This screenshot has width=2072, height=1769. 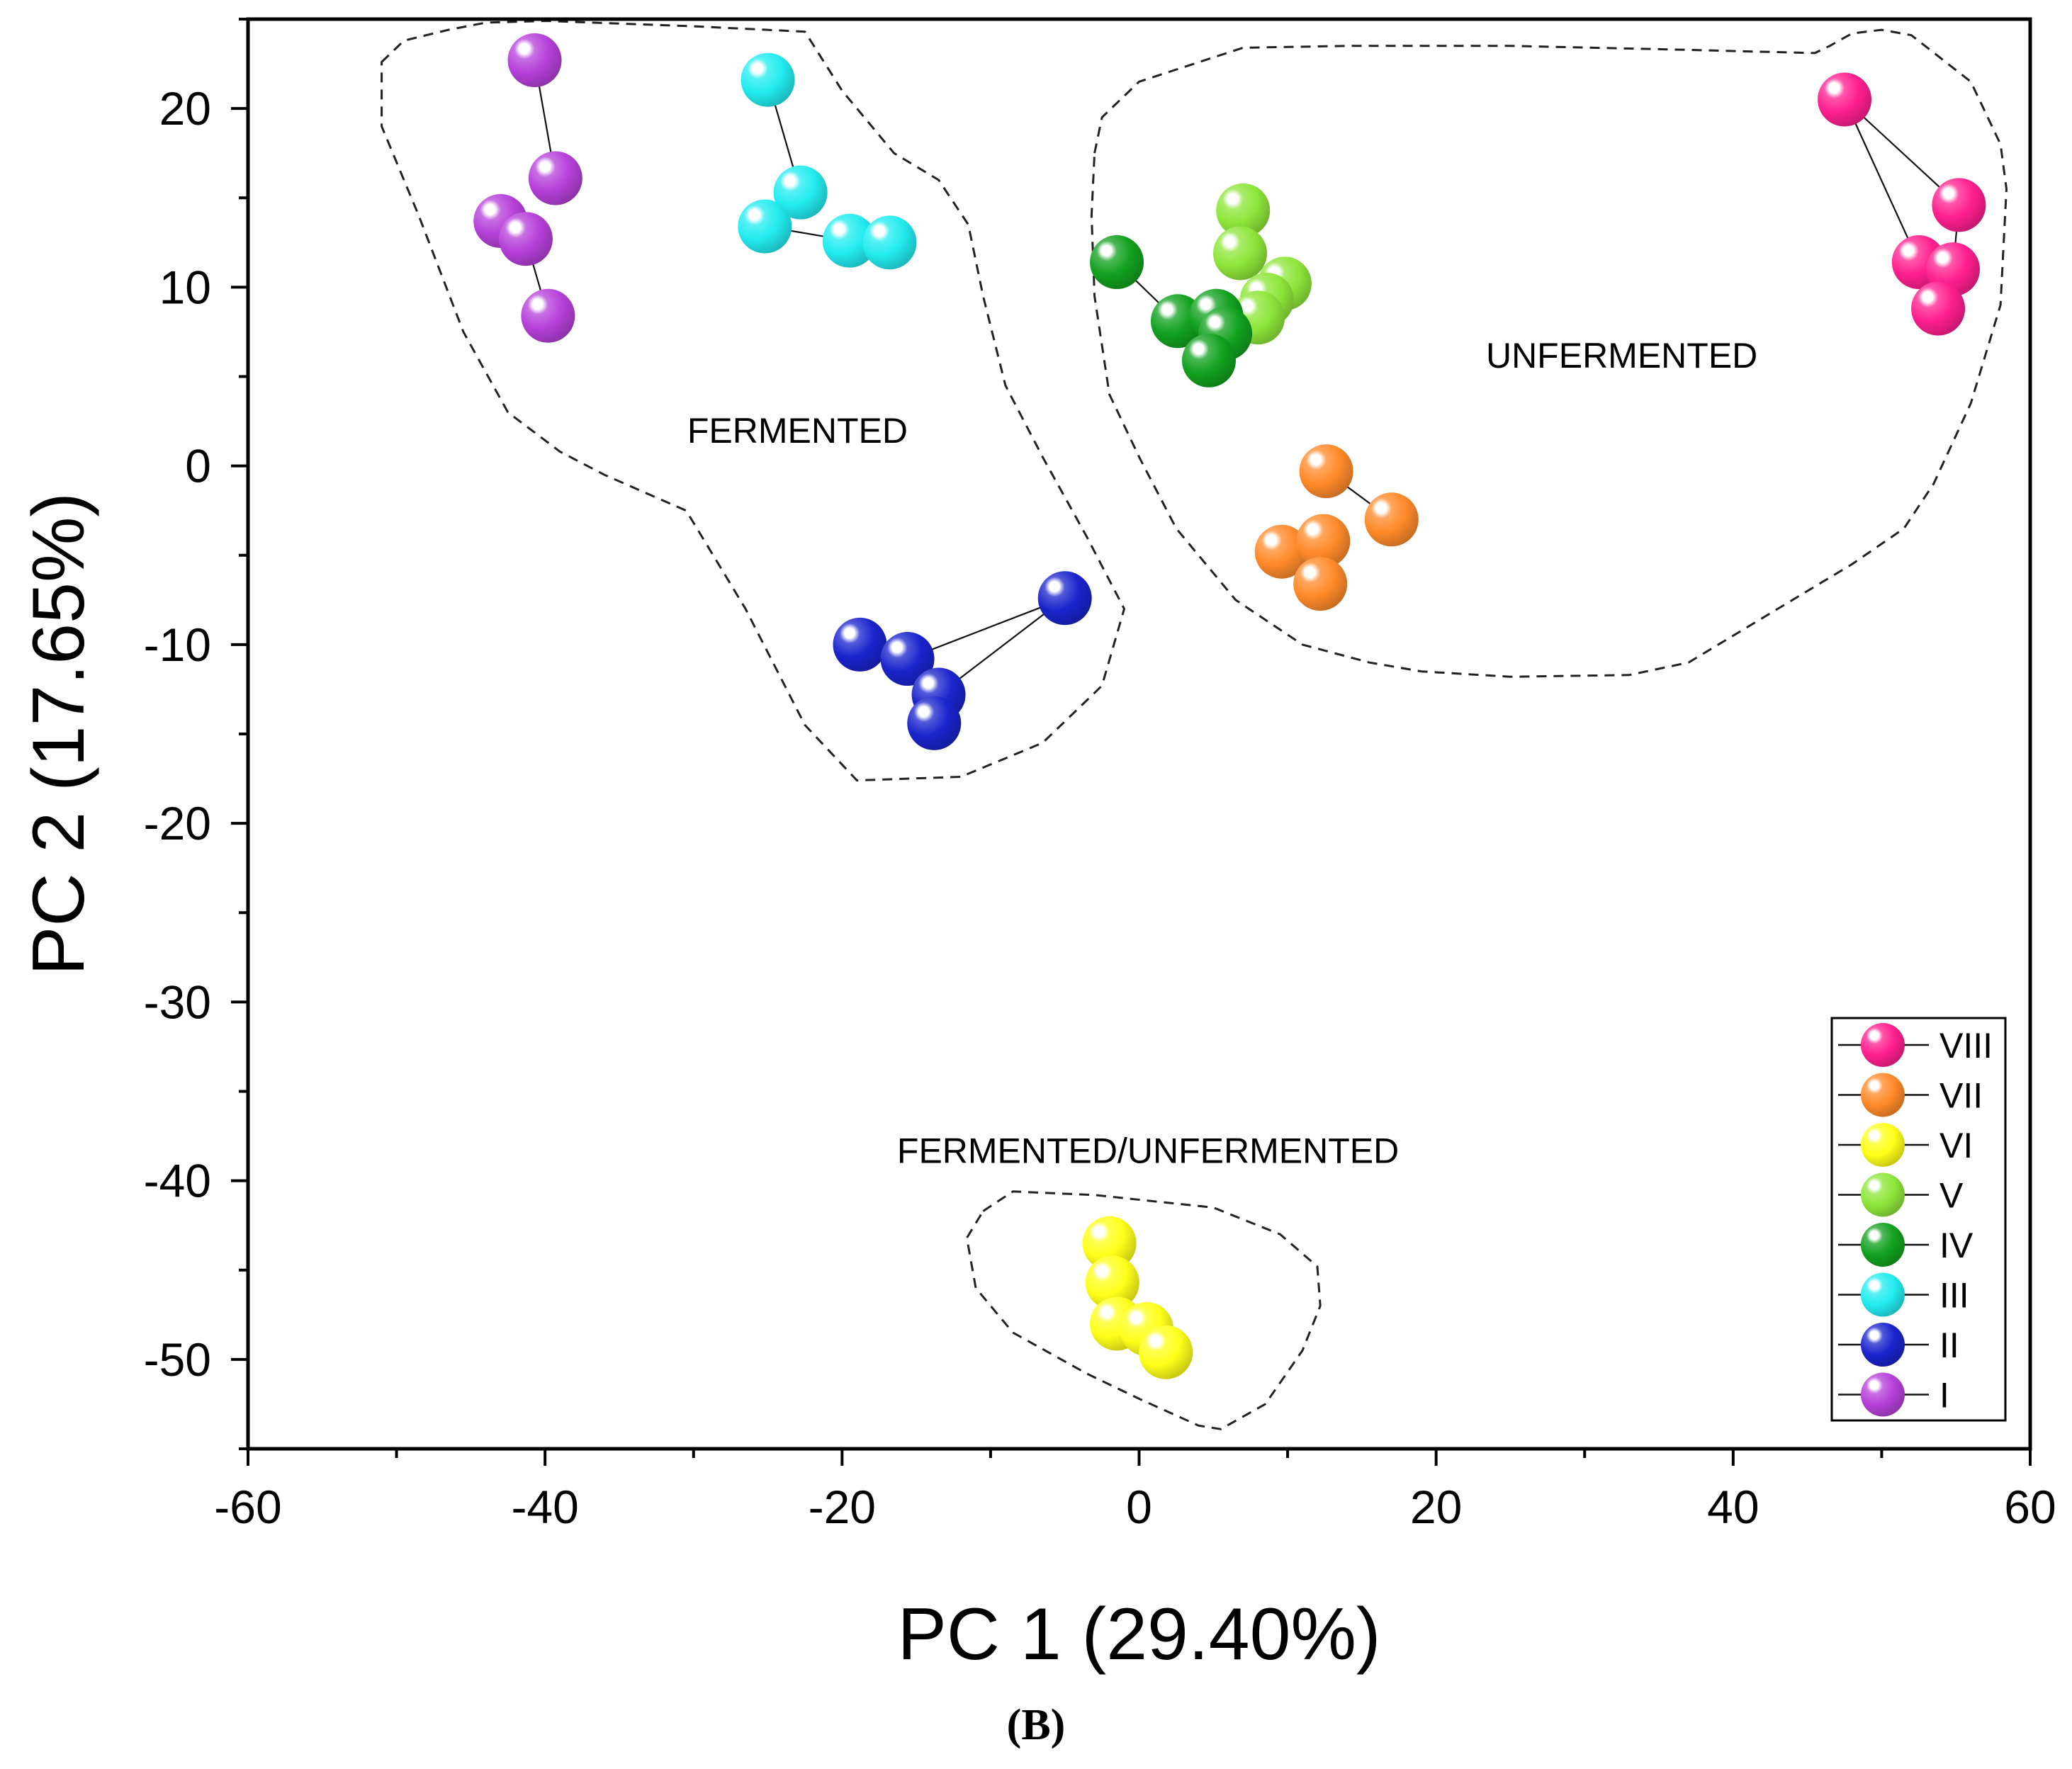 I want to click on legend-marker-vi, so click(x=1883, y=1145).